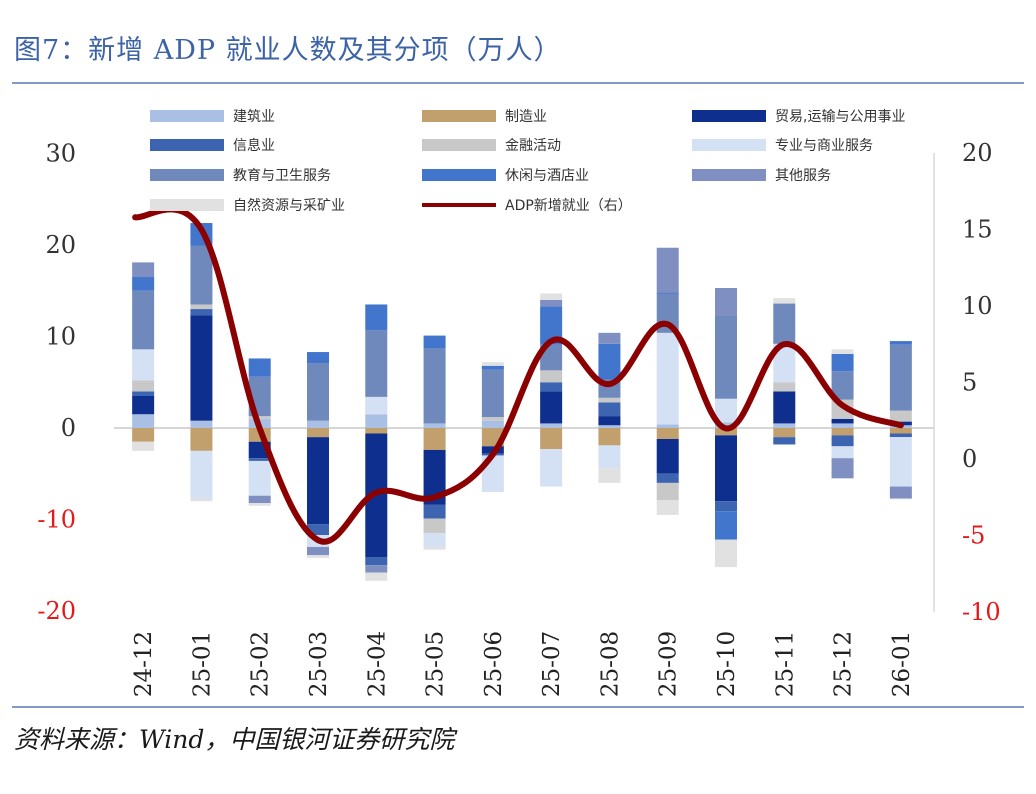  Describe the element at coordinates (727, 664) in the screenshot. I see `x-tick-label: 25-10` at that location.